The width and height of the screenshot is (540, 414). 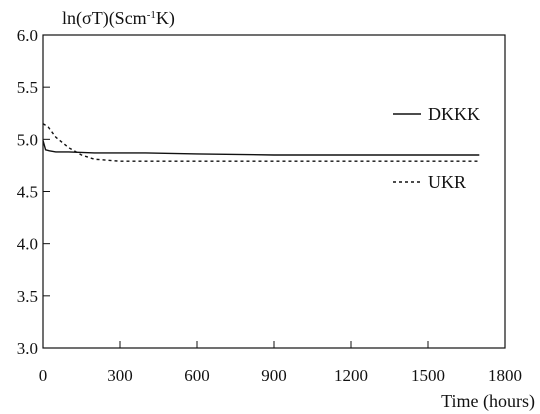 What do you see at coordinates (351, 375) in the screenshot?
I see `x-tick-label: 1200` at bounding box center [351, 375].